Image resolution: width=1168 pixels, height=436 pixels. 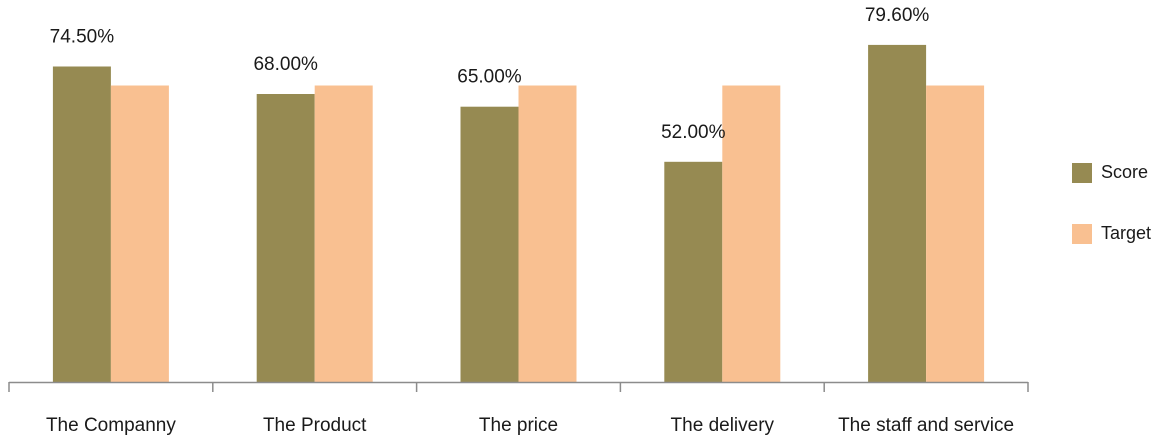 What do you see at coordinates (518, 425) in the screenshot?
I see `x-tick-label-2: The price` at bounding box center [518, 425].